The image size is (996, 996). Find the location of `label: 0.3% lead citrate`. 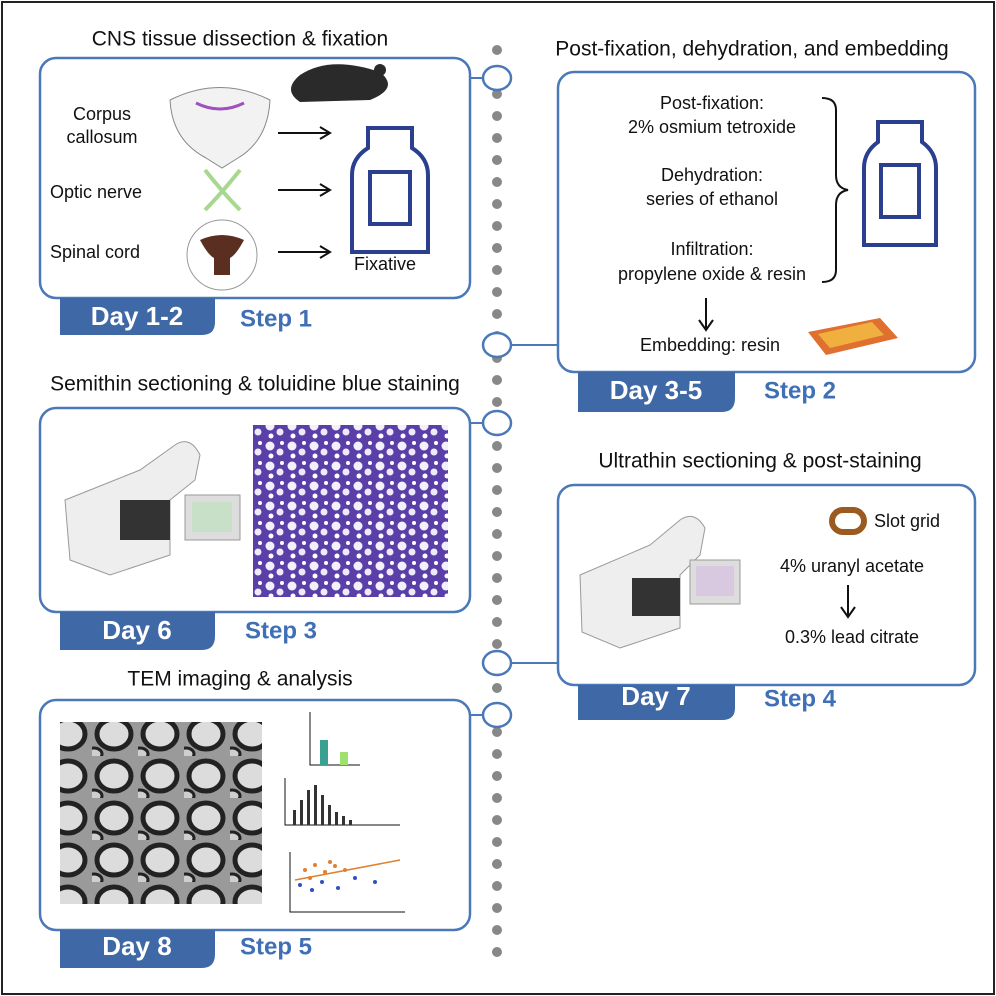

label: 0.3% lead citrate is located at coordinates (852, 637).